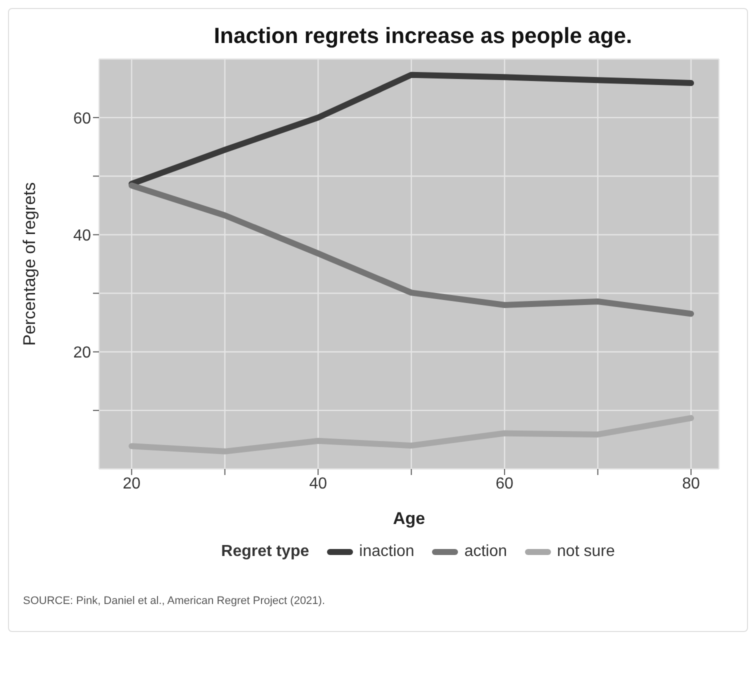 This screenshot has width=756, height=693. I want to click on y-tick-label: 20, so click(82, 353).